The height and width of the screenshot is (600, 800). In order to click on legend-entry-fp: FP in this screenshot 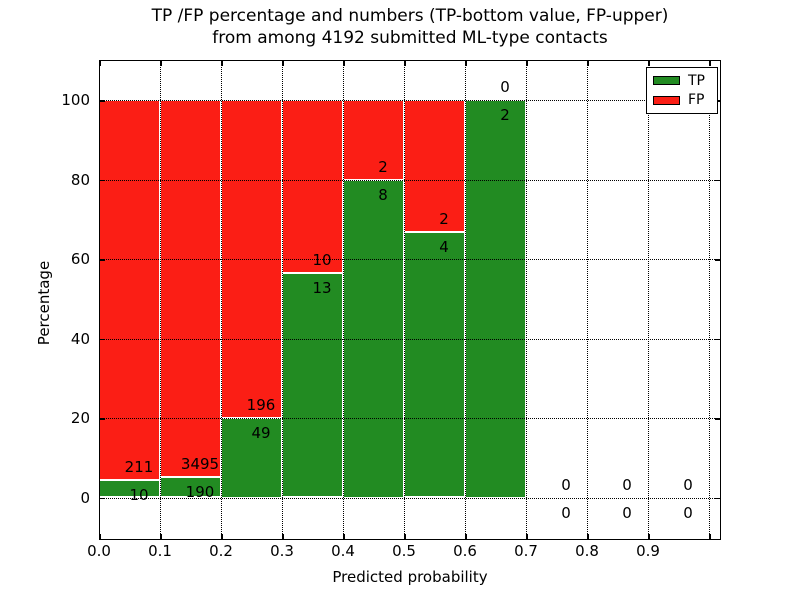, I will do `click(685, 100)`.